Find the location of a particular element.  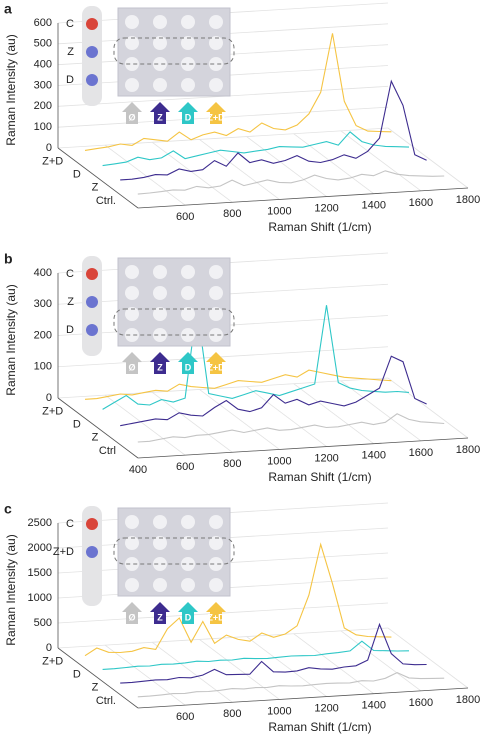

row-label: C is located at coordinates (70, 24).